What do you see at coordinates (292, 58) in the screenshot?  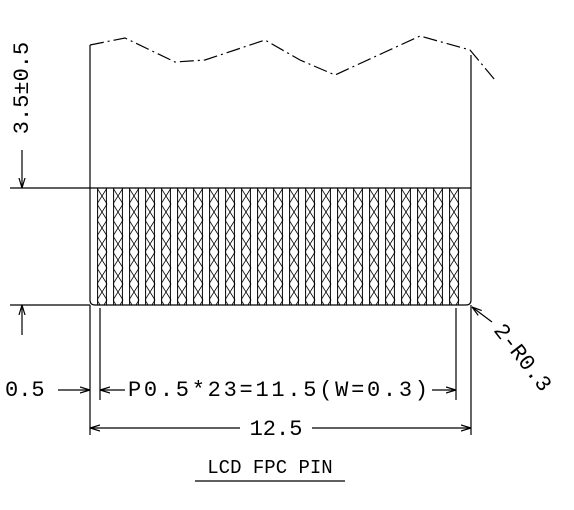 I see `break-line` at bounding box center [292, 58].